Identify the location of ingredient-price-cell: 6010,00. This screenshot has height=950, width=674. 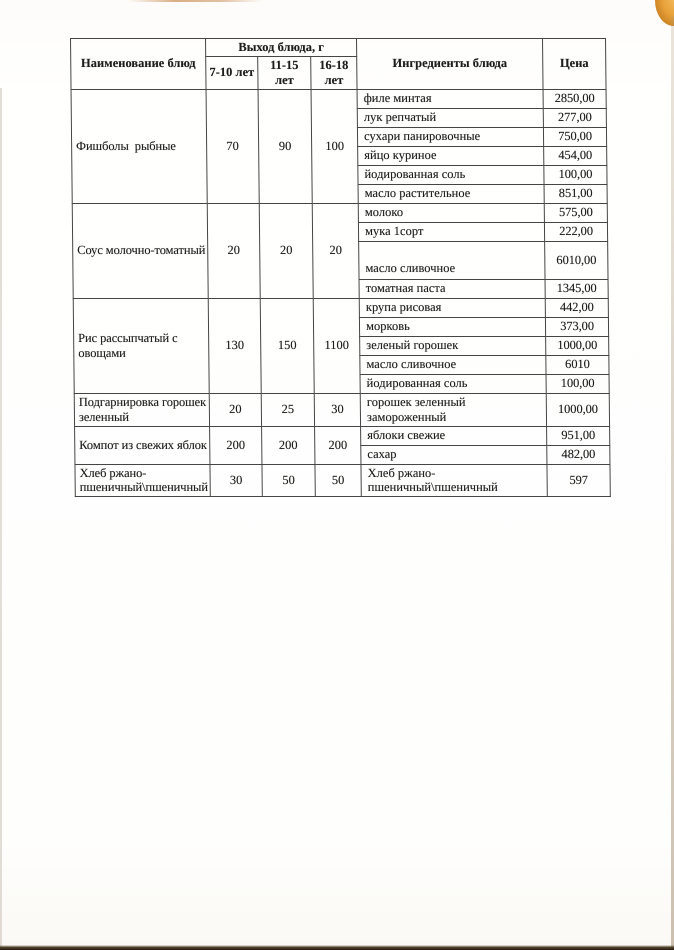
(576, 260).